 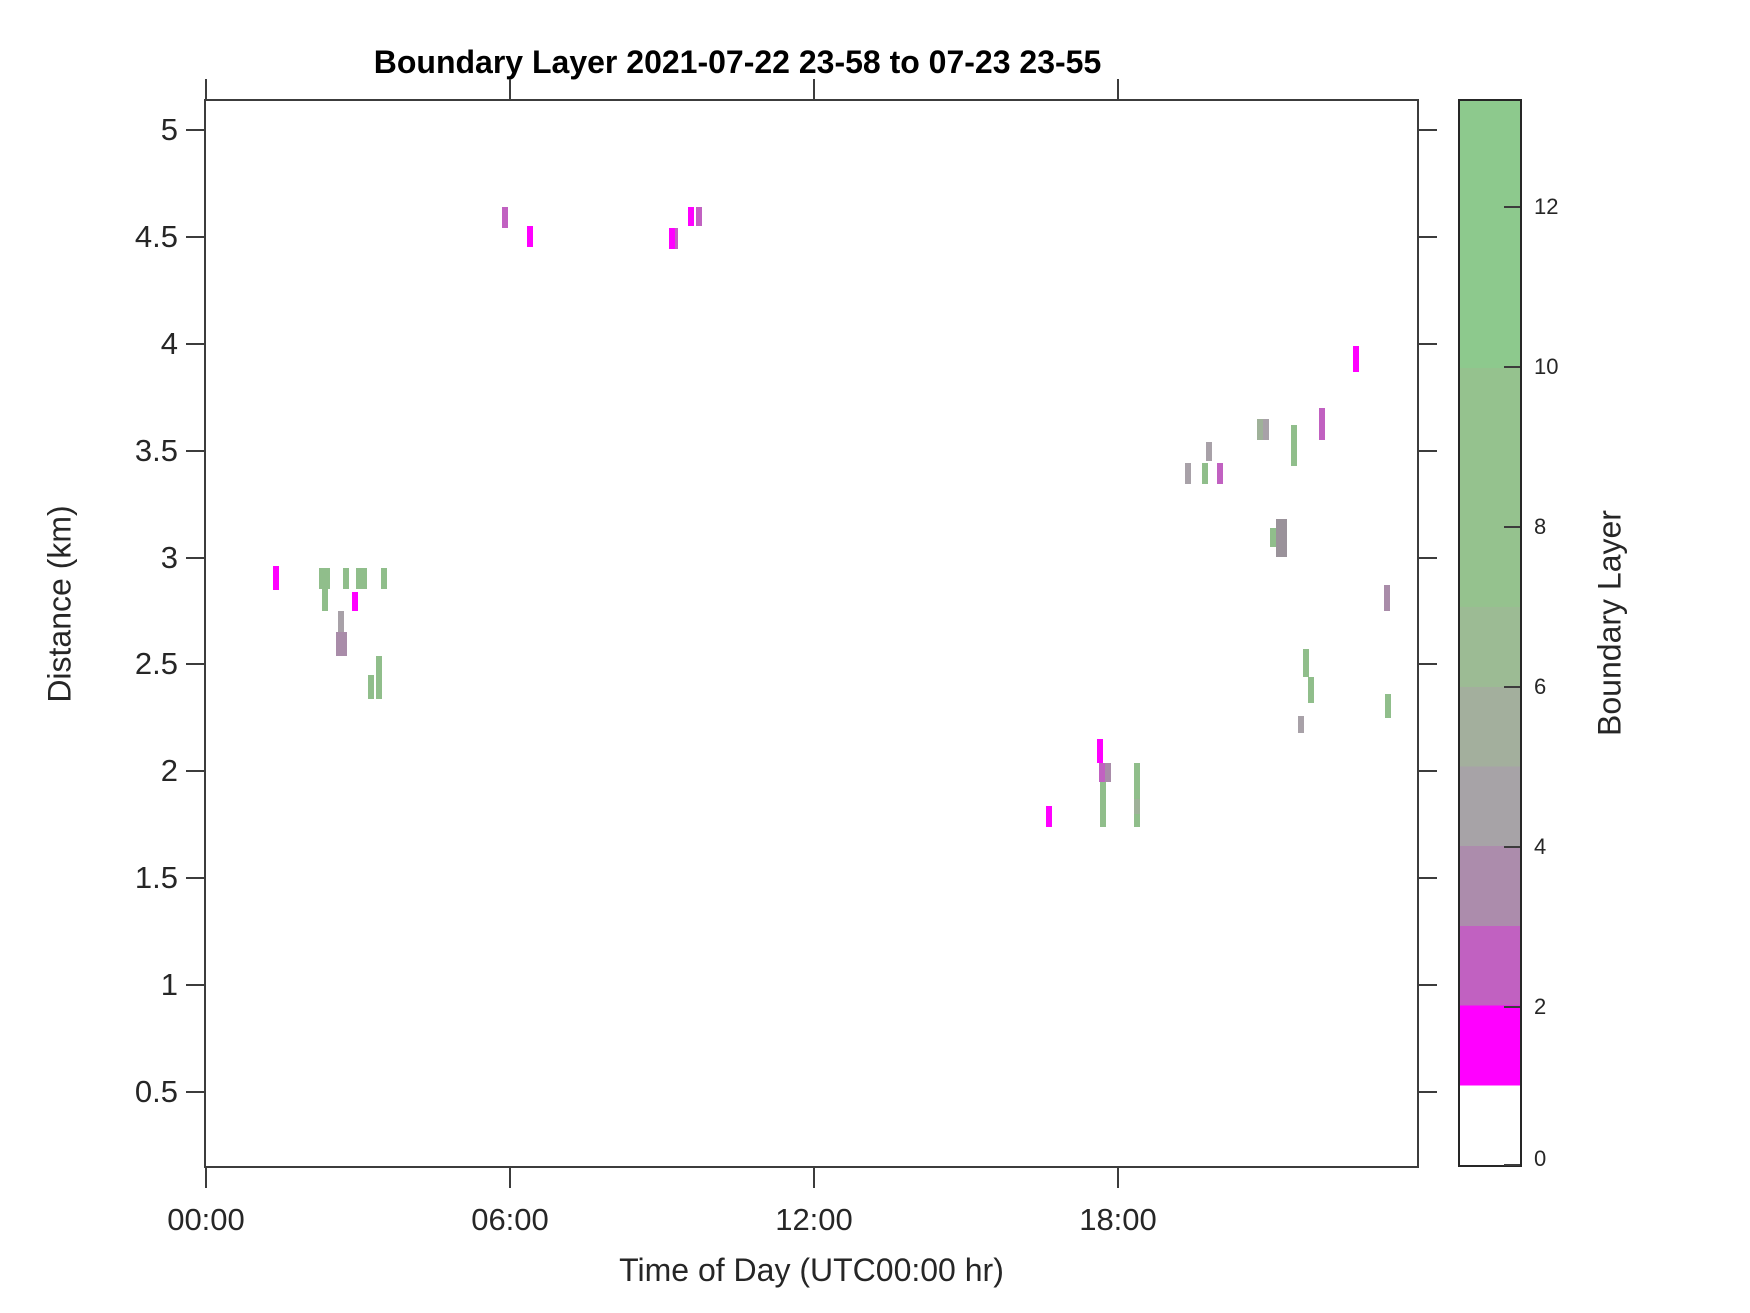 What do you see at coordinates (169, 343) in the screenshot?
I see `y-tick-label: 4` at bounding box center [169, 343].